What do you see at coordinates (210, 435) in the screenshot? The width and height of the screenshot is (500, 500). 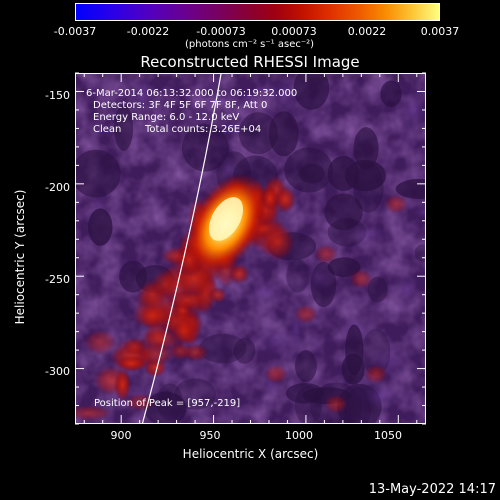 I see `x-tick-label: 950` at bounding box center [210, 435].